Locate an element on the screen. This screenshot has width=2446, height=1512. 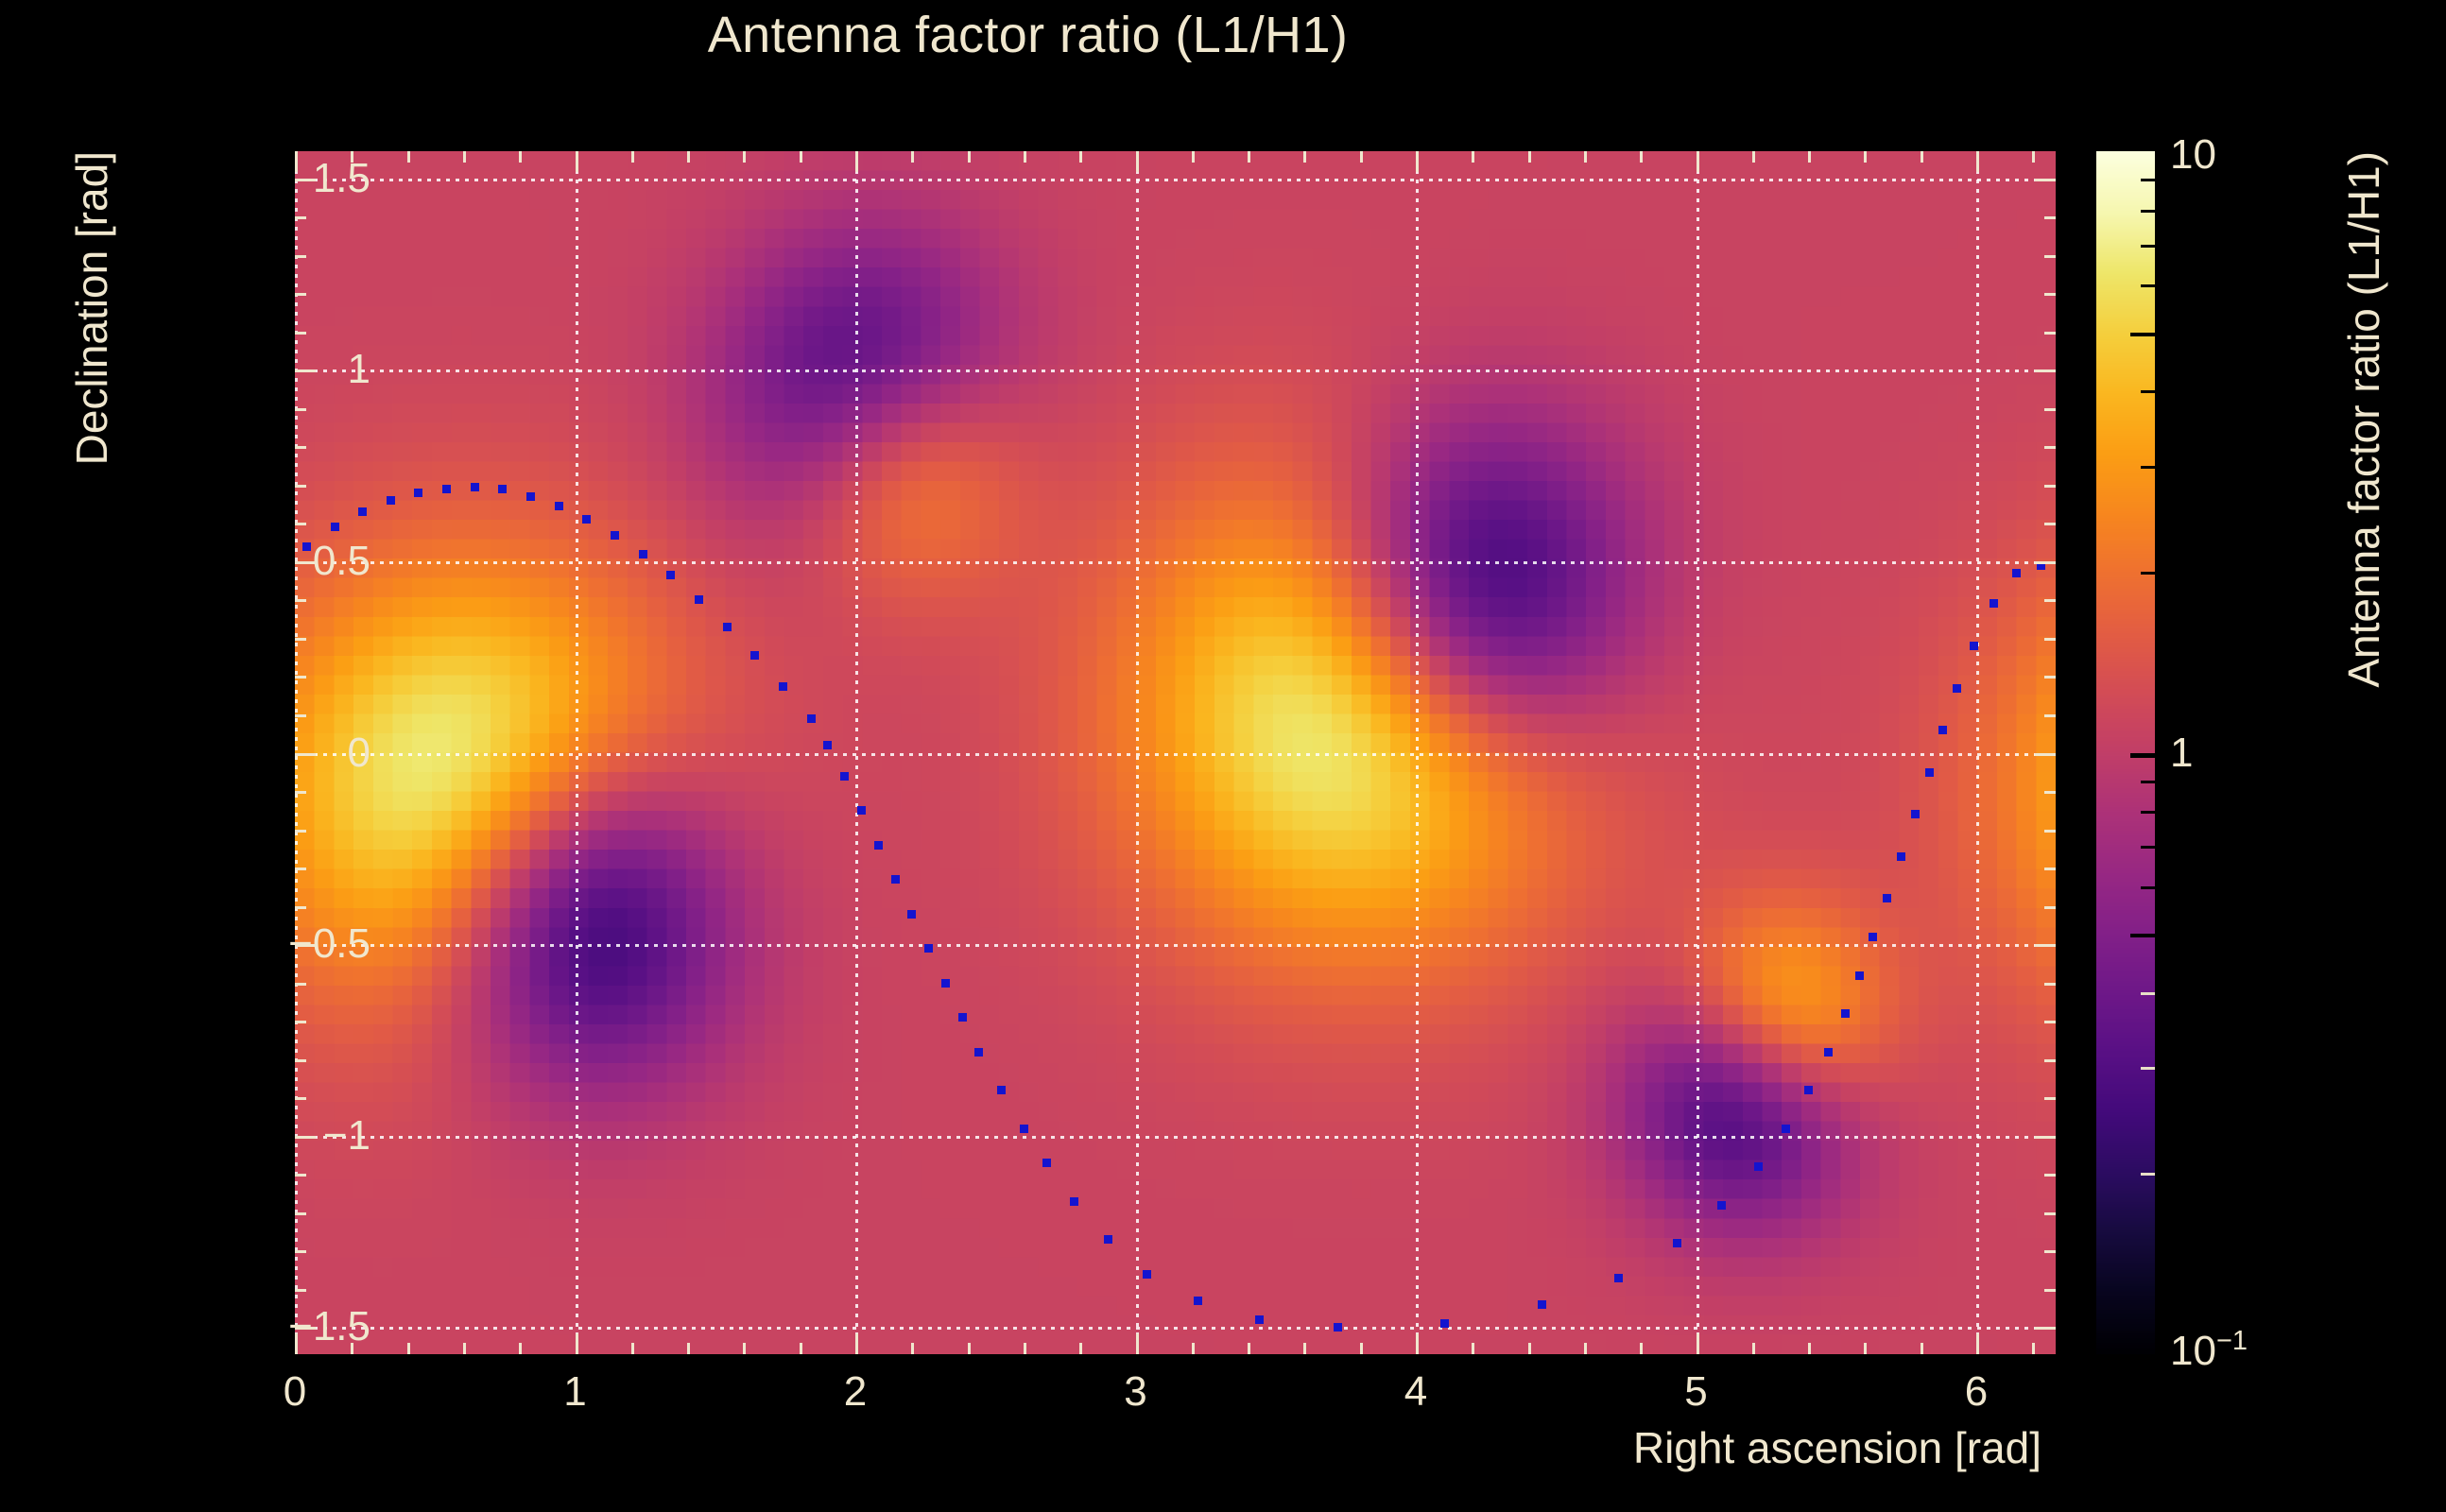
x-axis-title: Right ascension [rad] is located at coordinates (1836, 1447).